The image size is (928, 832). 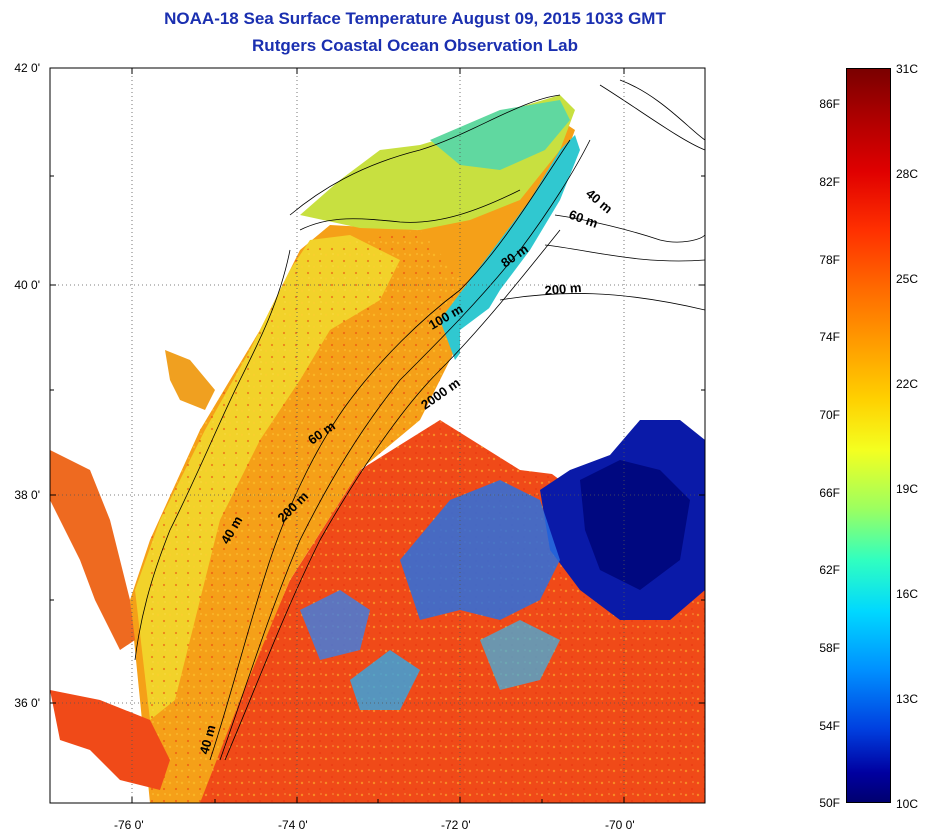 What do you see at coordinates (829, 803) in the screenshot?
I see `colorbar-f-50: 50F` at bounding box center [829, 803].